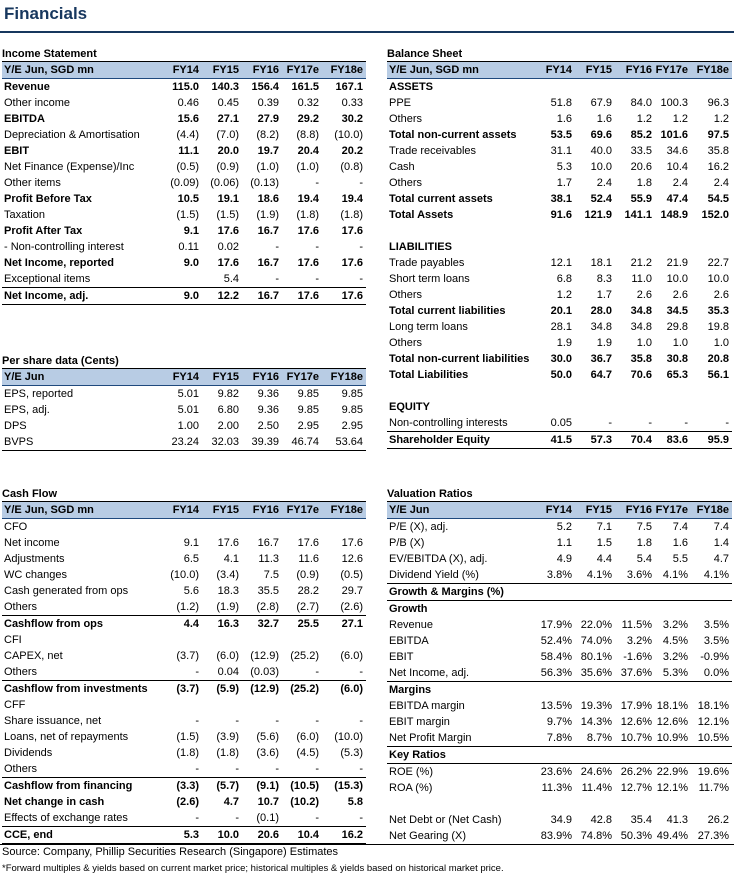 This screenshot has width=734, height=878. What do you see at coordinates (718, 135) in the screenshot?
I see `row-value: 97.5` at bounding box center [718, 135].